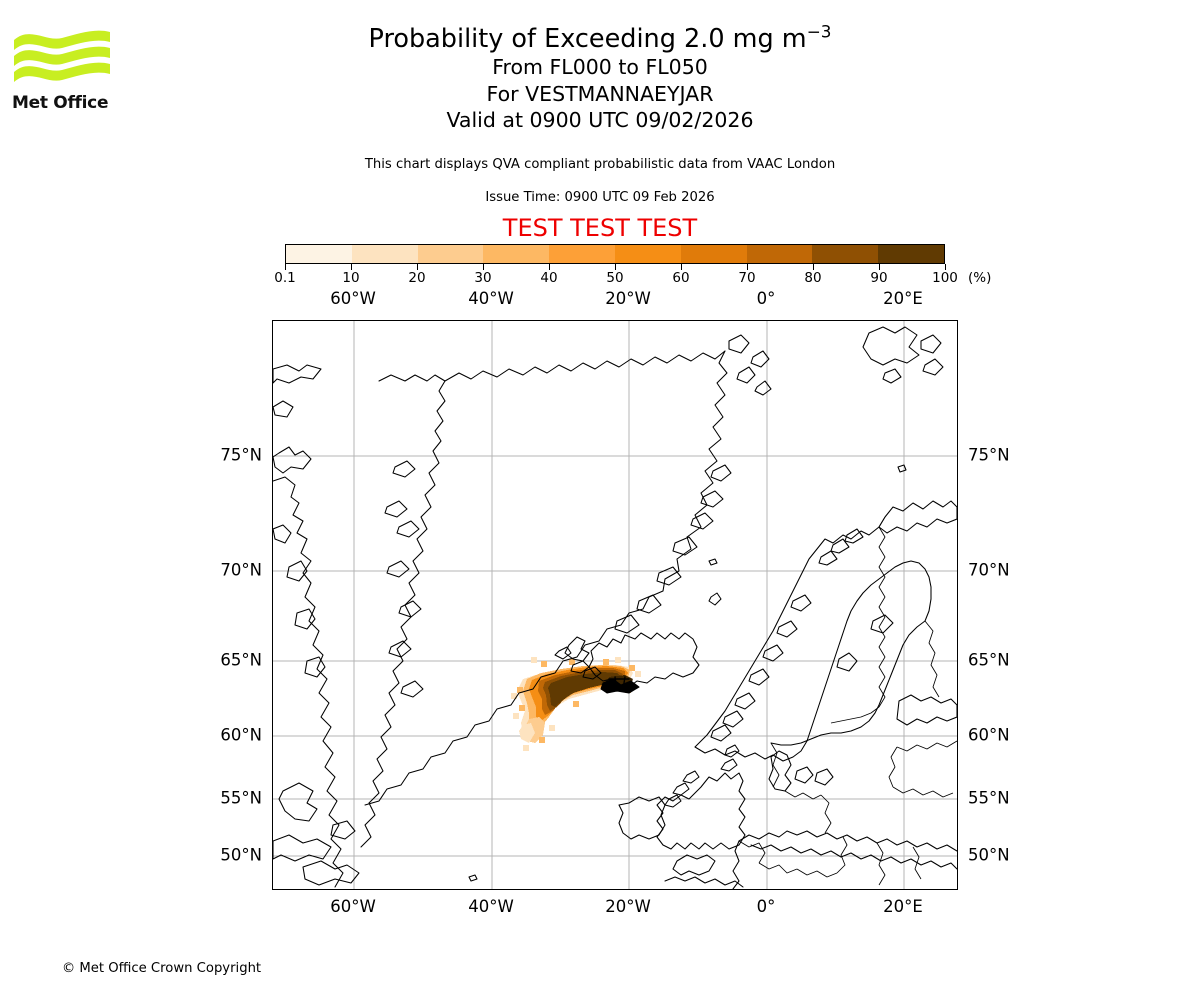  Describe the element at coordinates (351, 278) in the screenshot. I see `colorbar-tick-label-10: 10` at that location.